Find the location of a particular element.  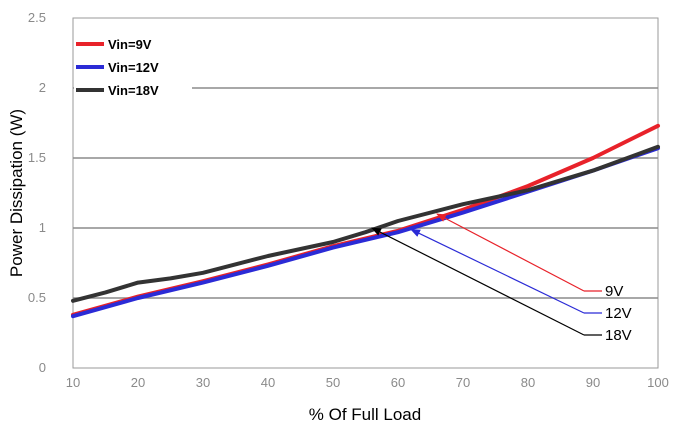

x-tick-label: 80 is located at coordinates (528, 382).